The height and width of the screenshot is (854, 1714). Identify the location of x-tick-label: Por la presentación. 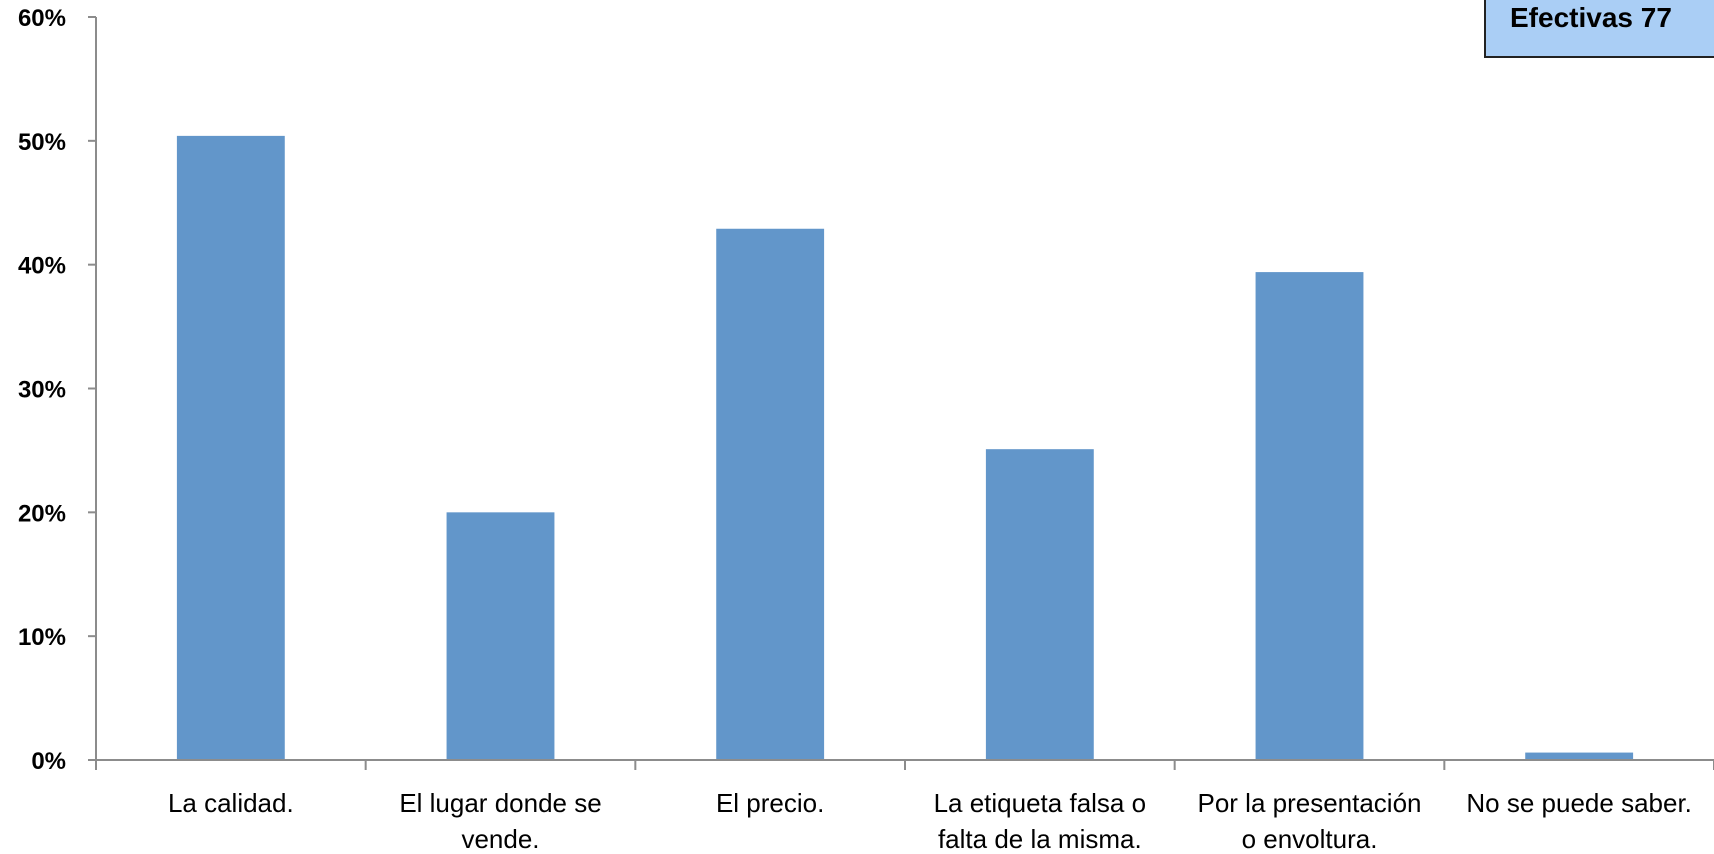
(1309, 803).